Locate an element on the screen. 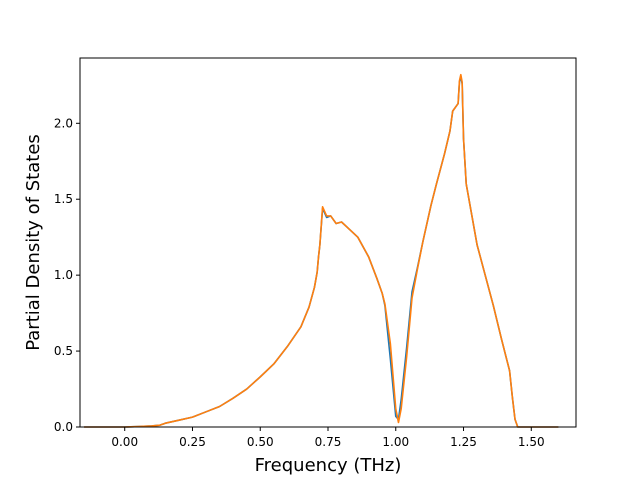 Image resolution: width=640 pixels, height=484 pixels. x-tick-label: 1.00 is located at coordinates (395, 442).